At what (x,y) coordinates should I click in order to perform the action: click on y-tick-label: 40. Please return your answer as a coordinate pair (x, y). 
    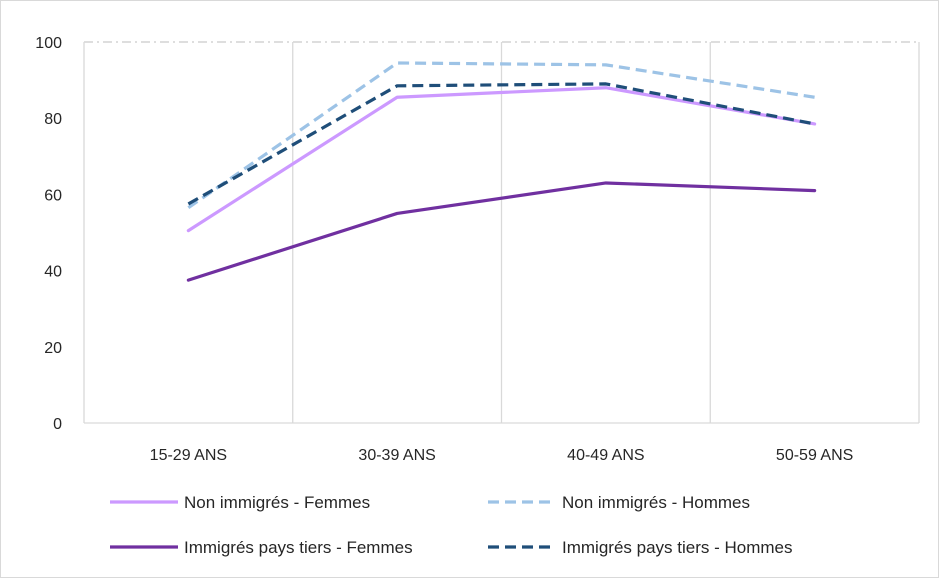
    Looking at the image, I should click on (53, 272).